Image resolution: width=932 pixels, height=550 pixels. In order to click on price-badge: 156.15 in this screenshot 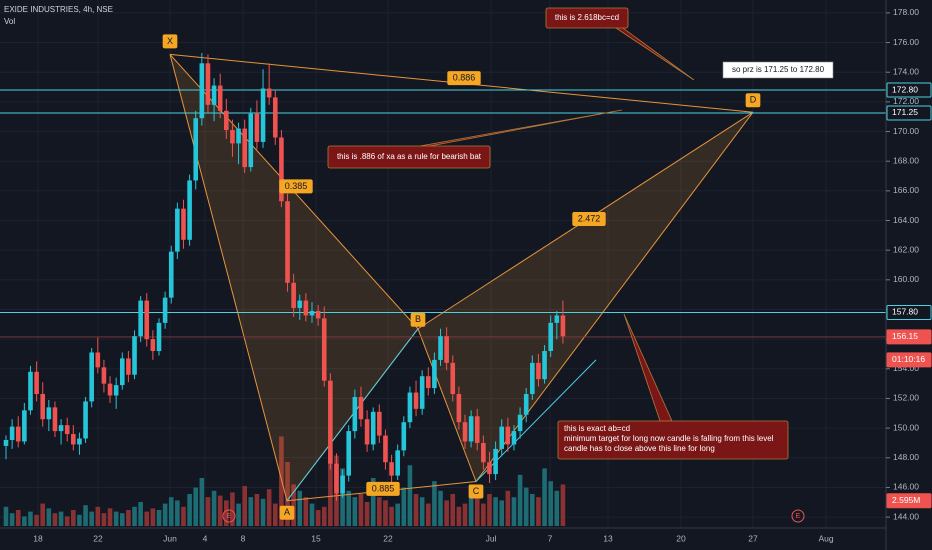, I will do `click(909, 337)`.